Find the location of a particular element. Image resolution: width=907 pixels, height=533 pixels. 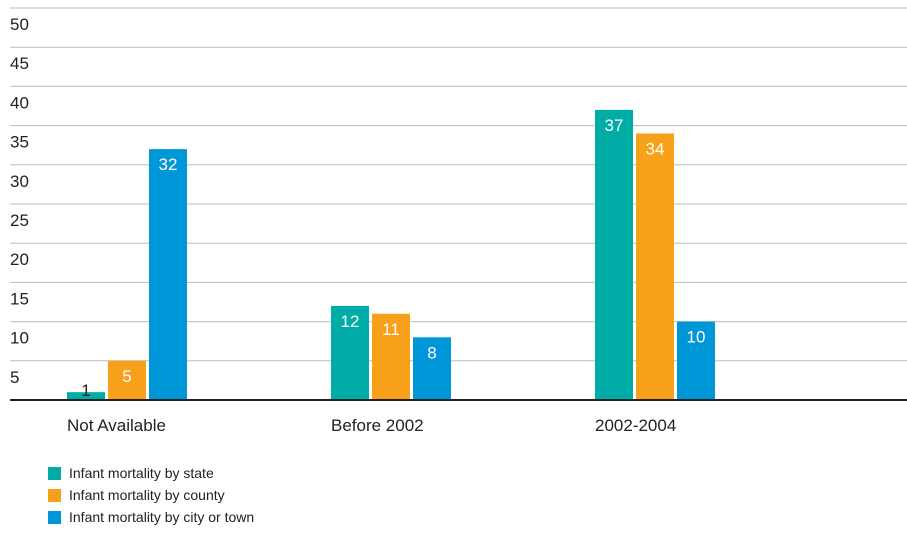

legend-item-city: Infant mortality by city or town is located at coordinates (151, 517).